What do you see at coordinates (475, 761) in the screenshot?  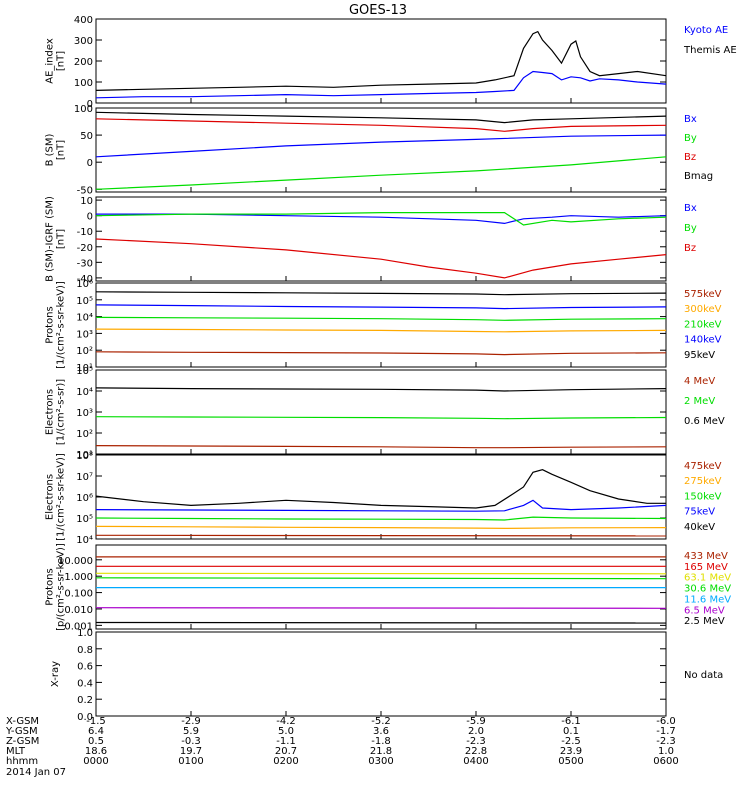 I see `ephemeris-value: 0400` at bounding box center [475, 761].